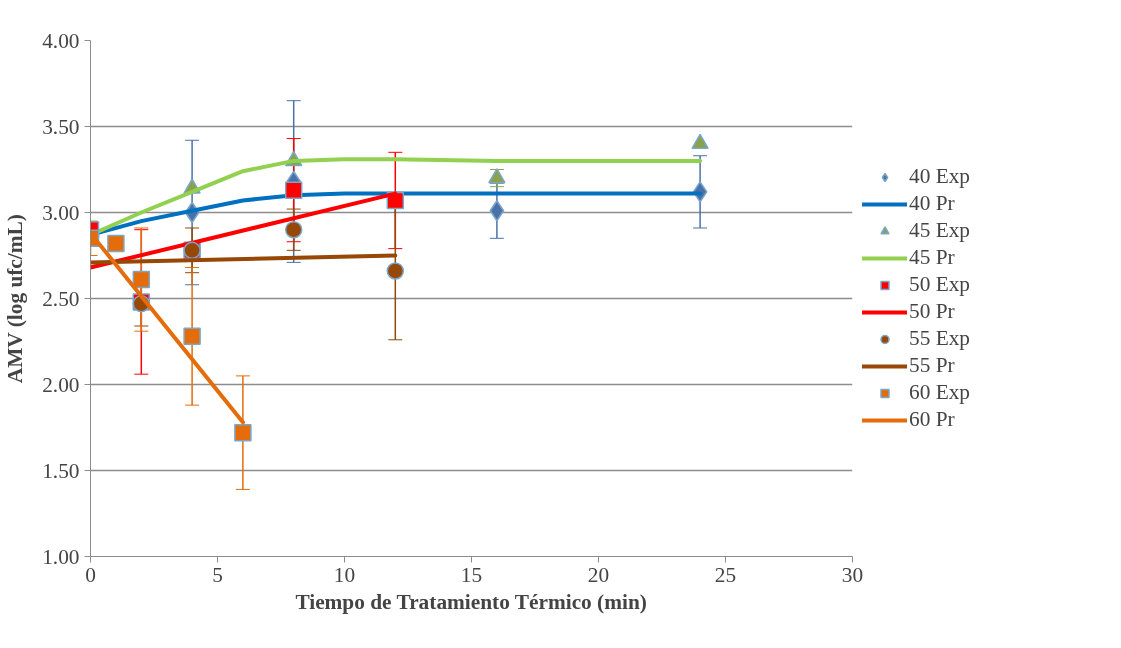  Describe the element at coordinates (61, 126) in the screenshot. I see `y-tick-label: 3.50` at that location.